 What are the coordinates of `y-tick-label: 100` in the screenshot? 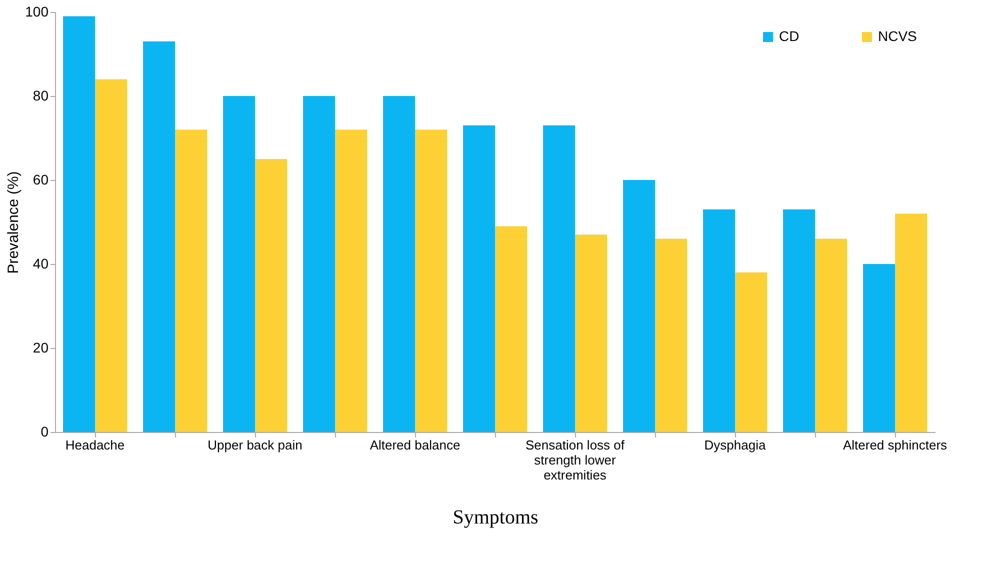 It's located at (37, 12).